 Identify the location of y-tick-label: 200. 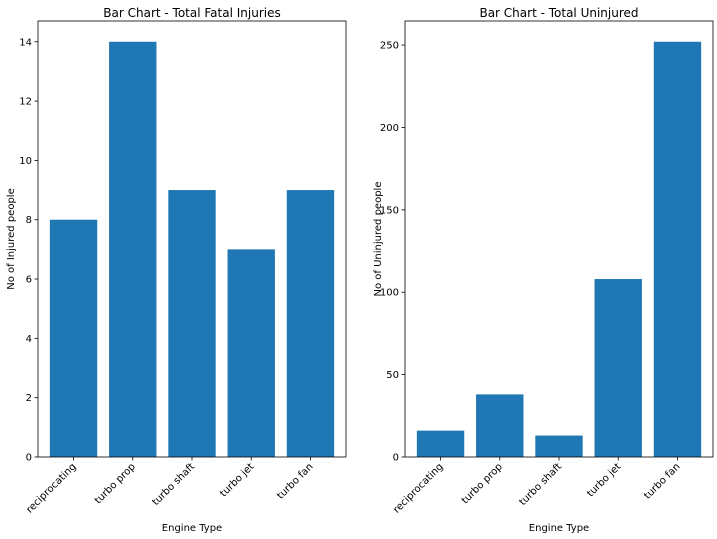
(389, 128).